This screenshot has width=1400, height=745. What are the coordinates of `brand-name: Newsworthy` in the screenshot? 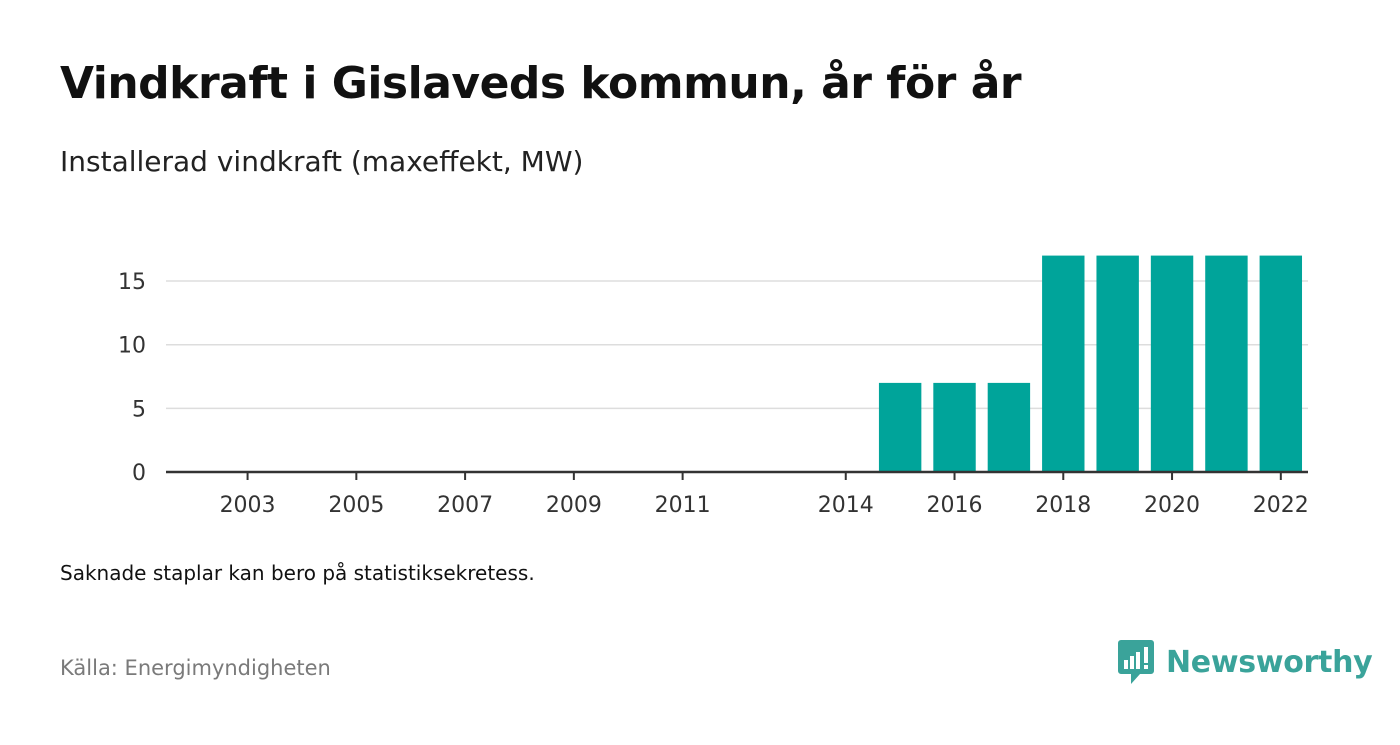 It's located at (1269, 662).